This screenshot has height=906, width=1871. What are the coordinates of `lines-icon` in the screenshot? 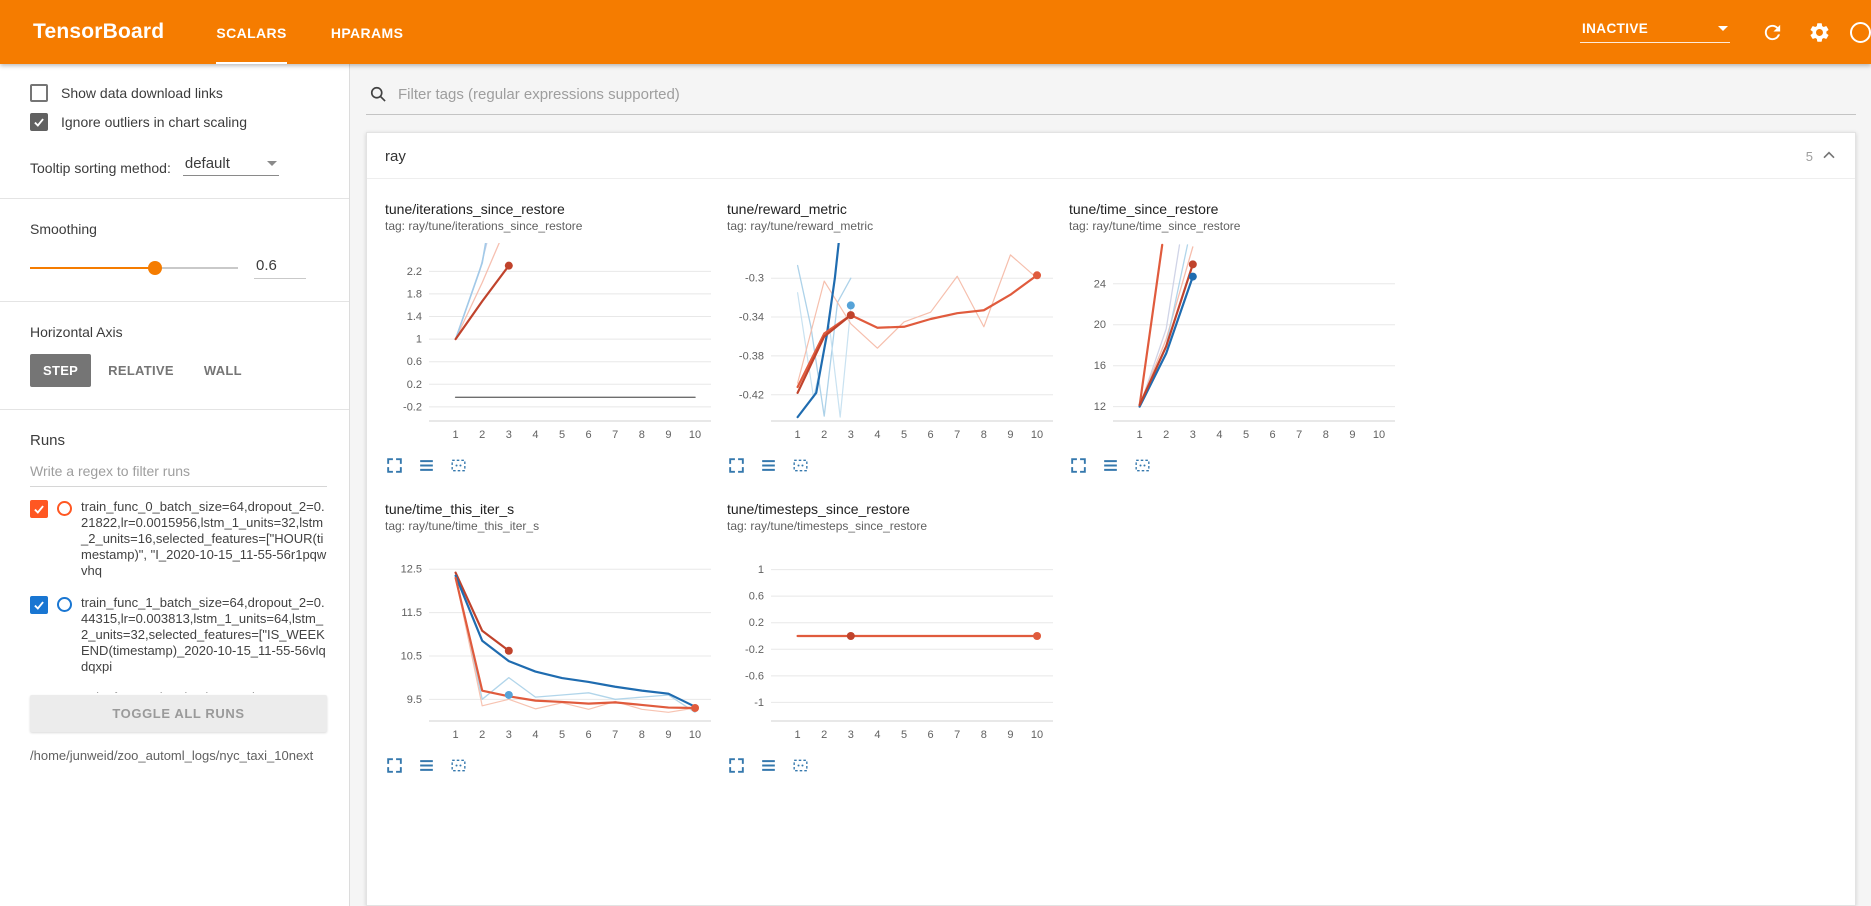 It's located at (768, 765).